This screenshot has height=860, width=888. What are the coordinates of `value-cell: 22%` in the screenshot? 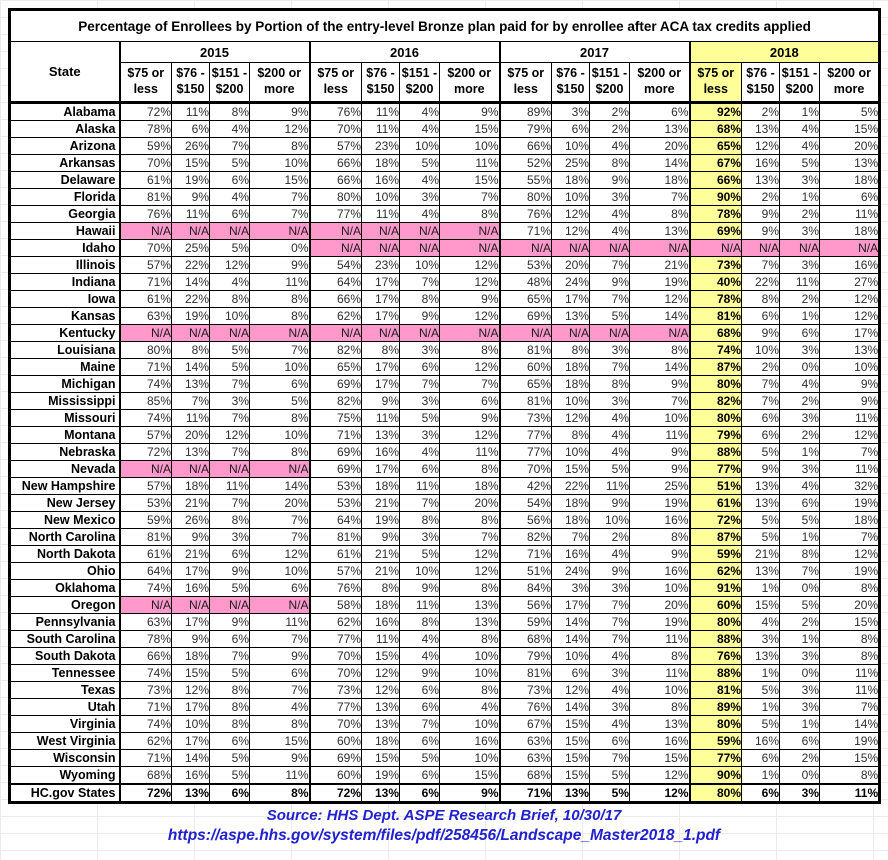 It's located at (570, 486).